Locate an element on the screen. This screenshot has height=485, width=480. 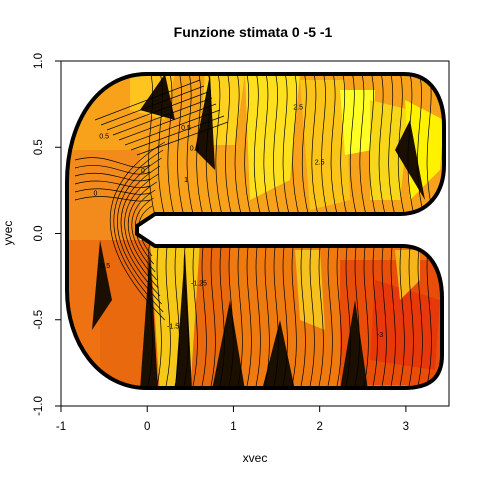
x-tick-label: 1 is located at coordinates (233, 427).